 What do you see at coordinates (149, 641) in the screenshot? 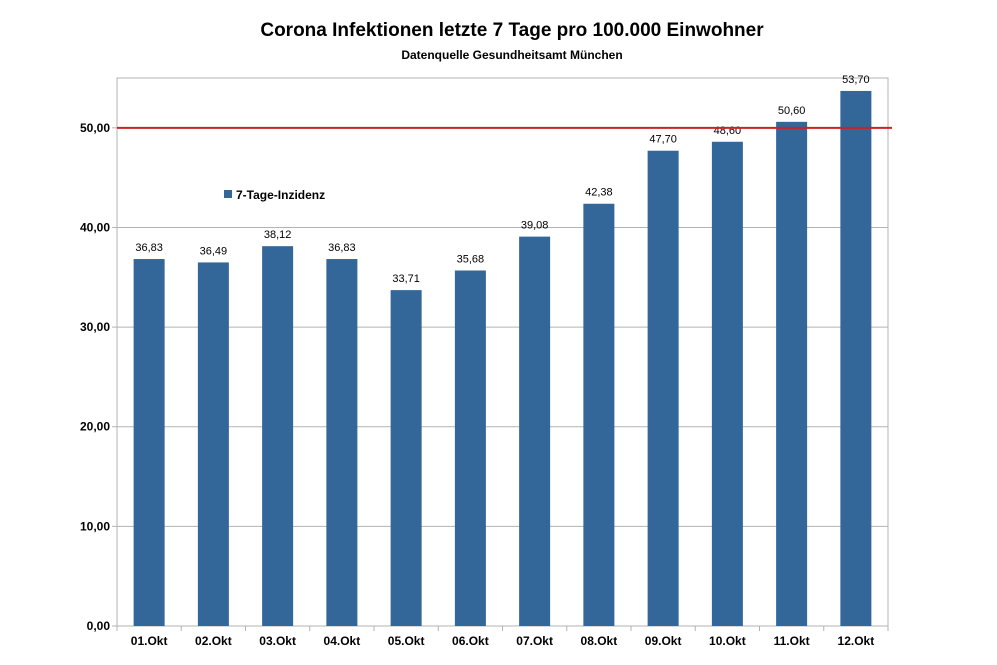
I see `x-tick-label: 01.Okt` at bounding box center [149, 641].